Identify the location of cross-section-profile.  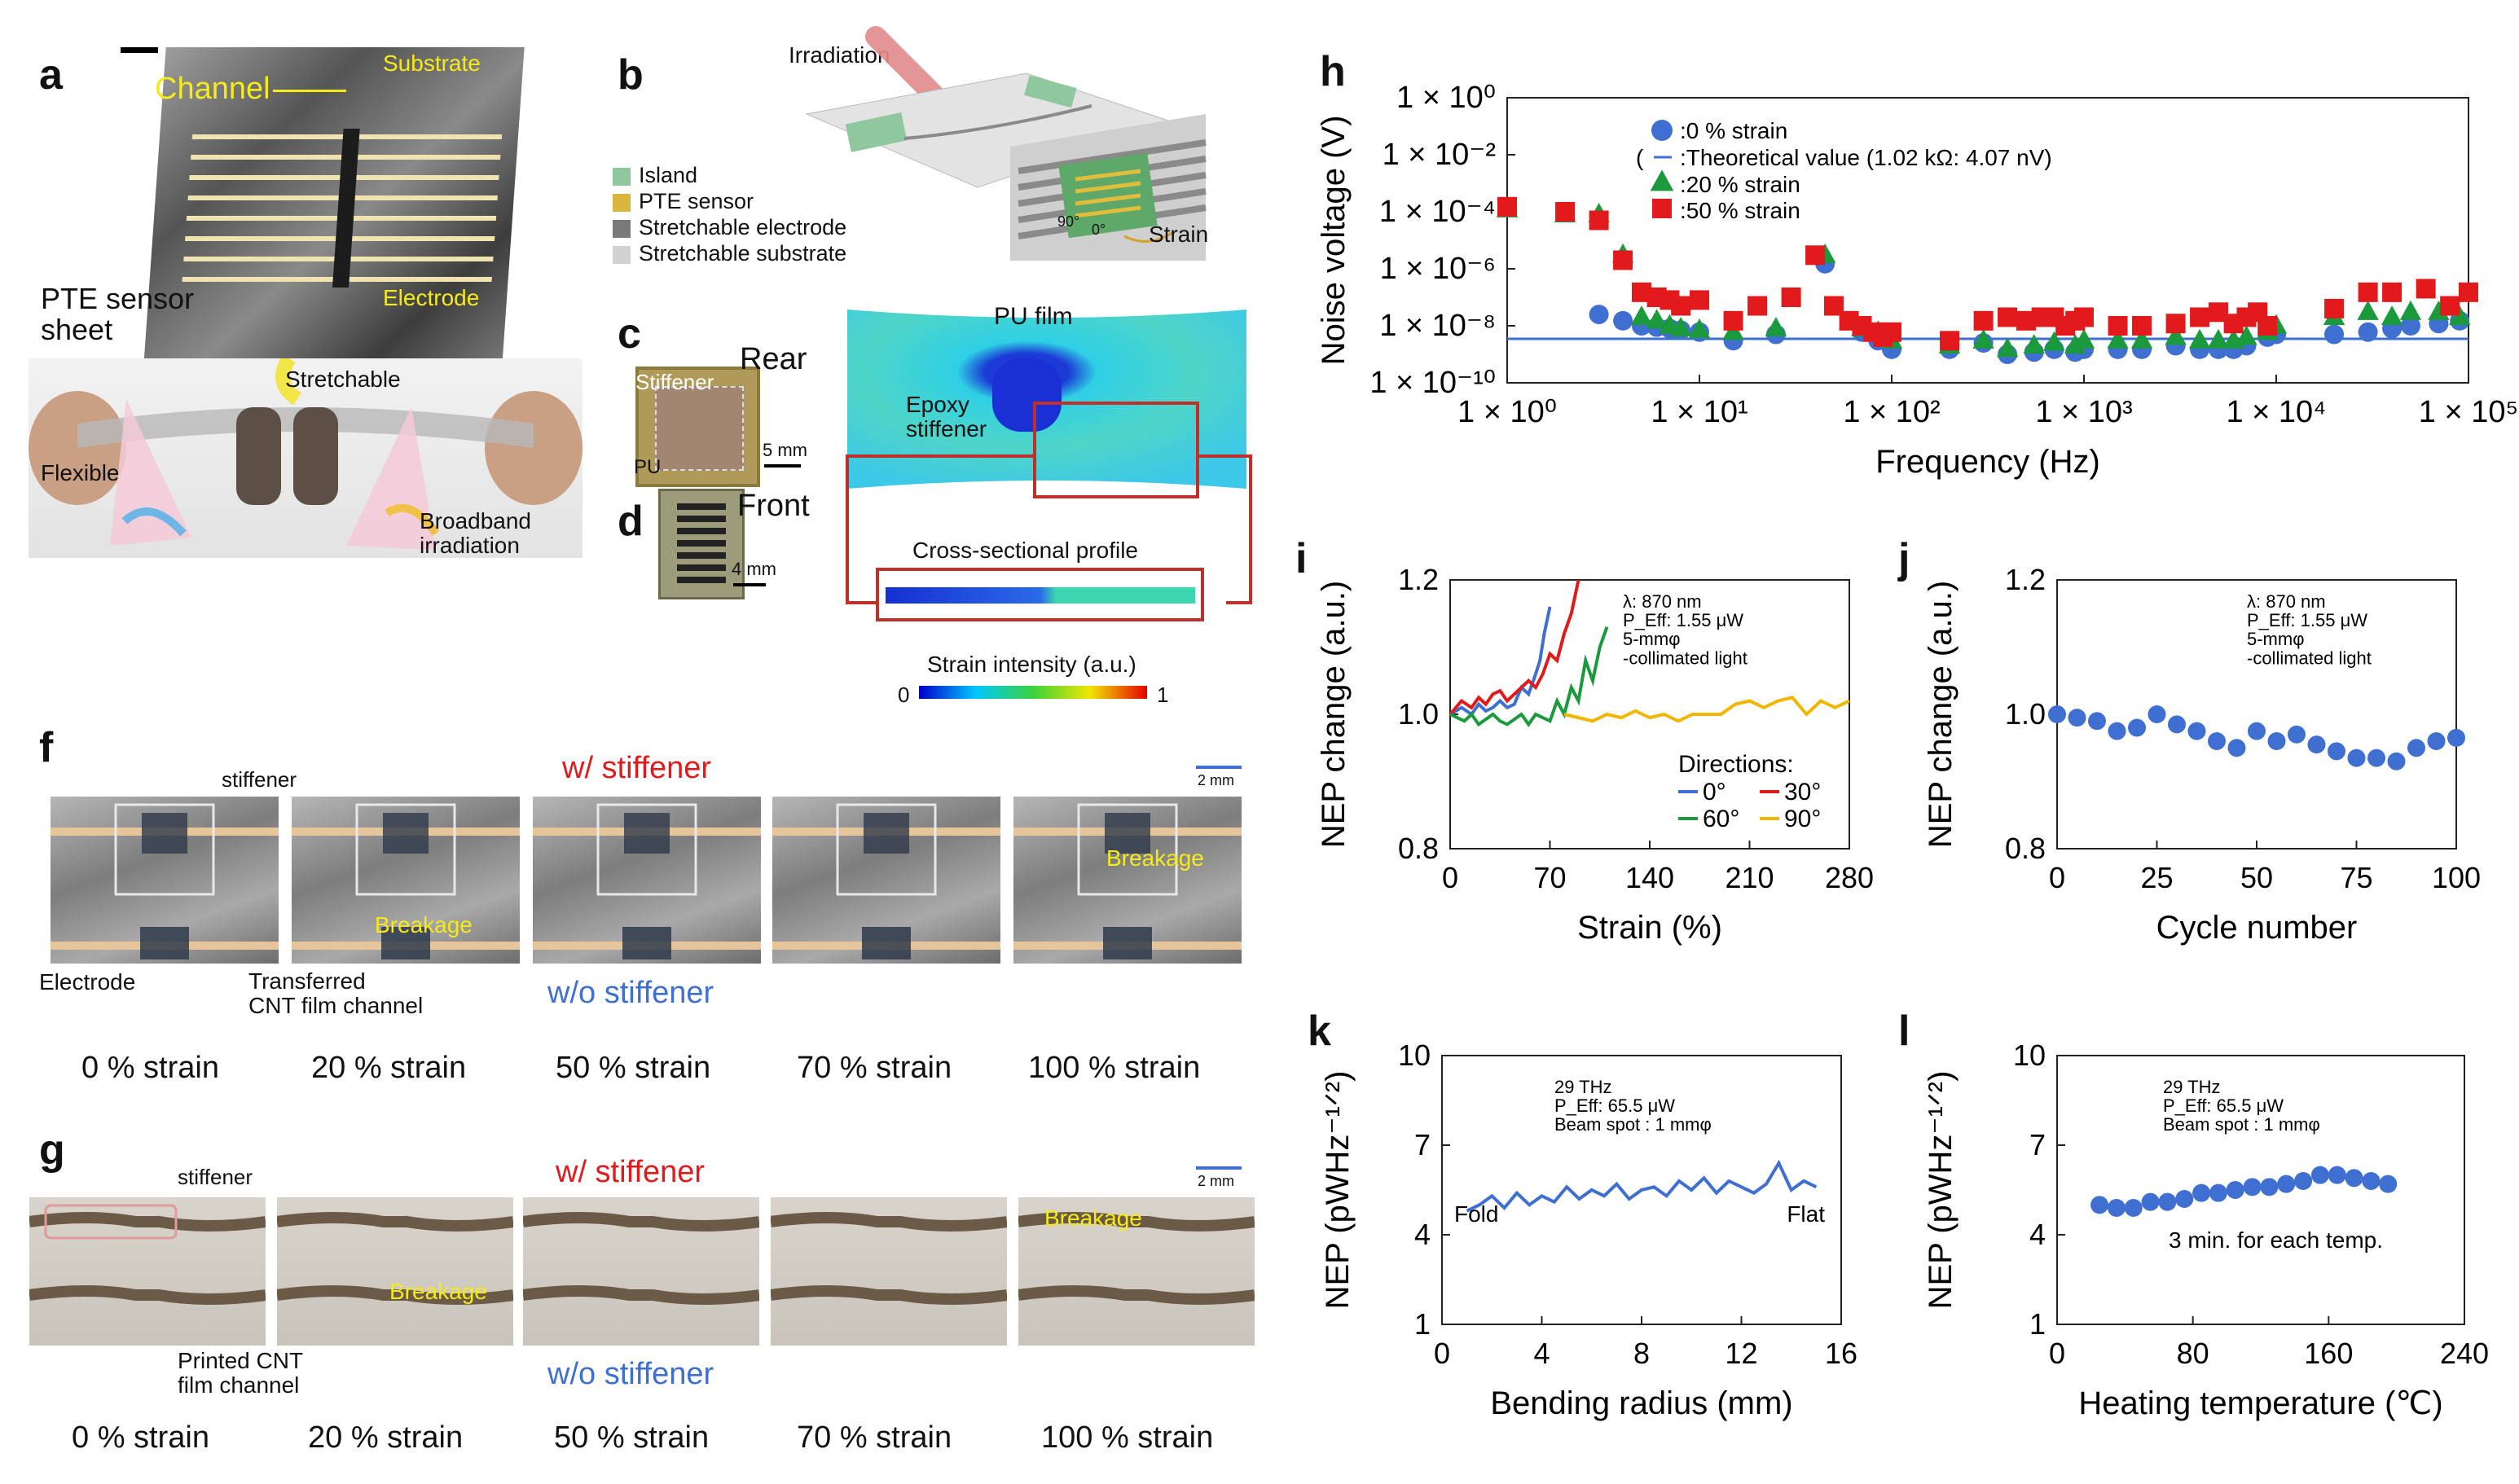
(1040, 594).